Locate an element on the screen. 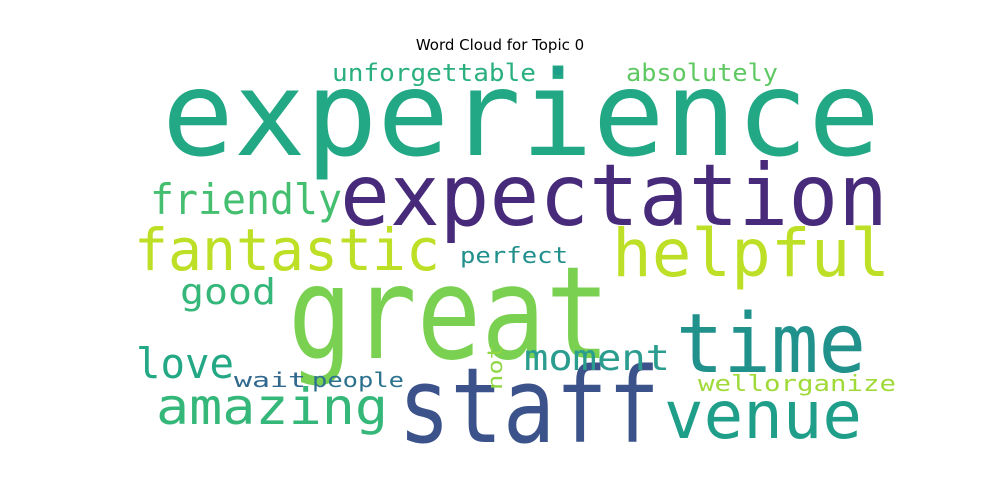  word-amazing: amazing is located at coordinates (272, 407).